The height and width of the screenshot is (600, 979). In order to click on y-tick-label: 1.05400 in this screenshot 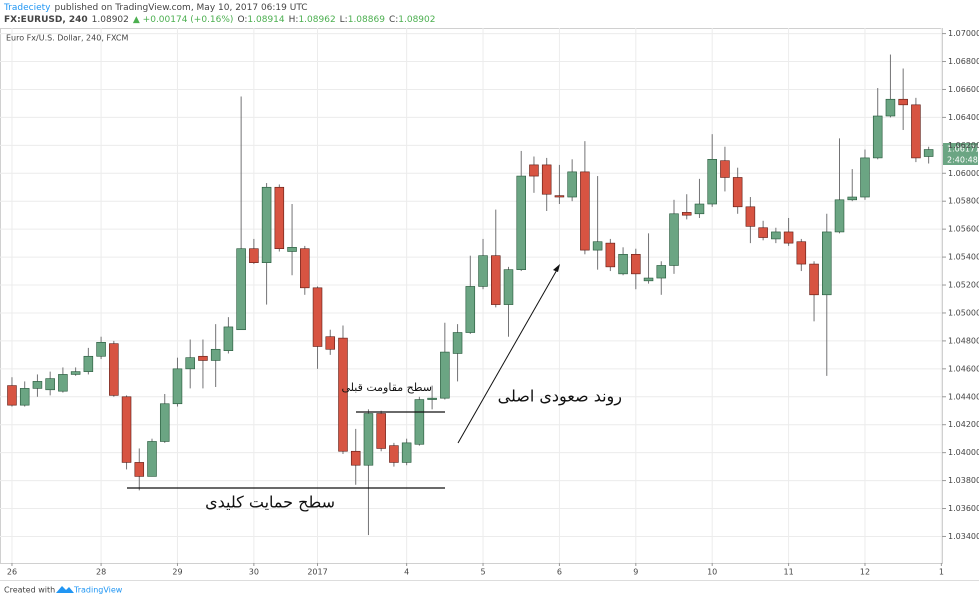, I will do `click(963, 257)`.